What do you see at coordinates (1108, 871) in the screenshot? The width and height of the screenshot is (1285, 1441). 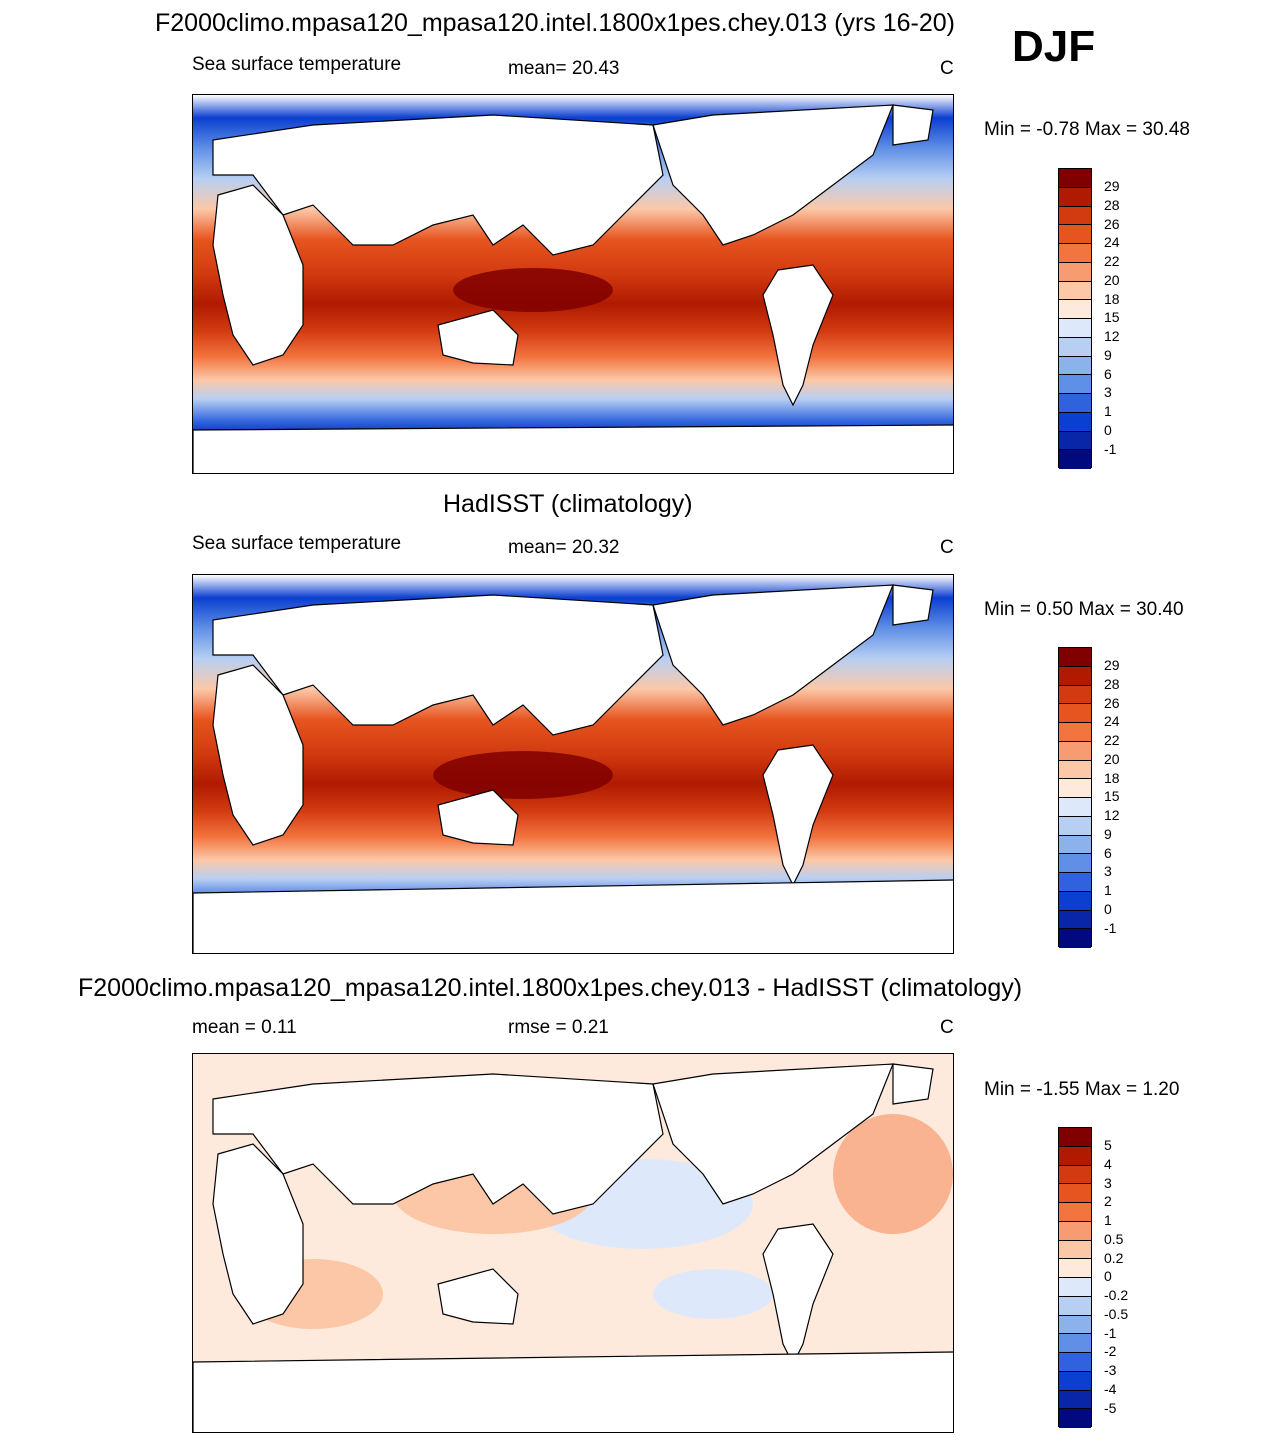 I see `panel2-cb-label: 3` at bounding box center [1108, 871].